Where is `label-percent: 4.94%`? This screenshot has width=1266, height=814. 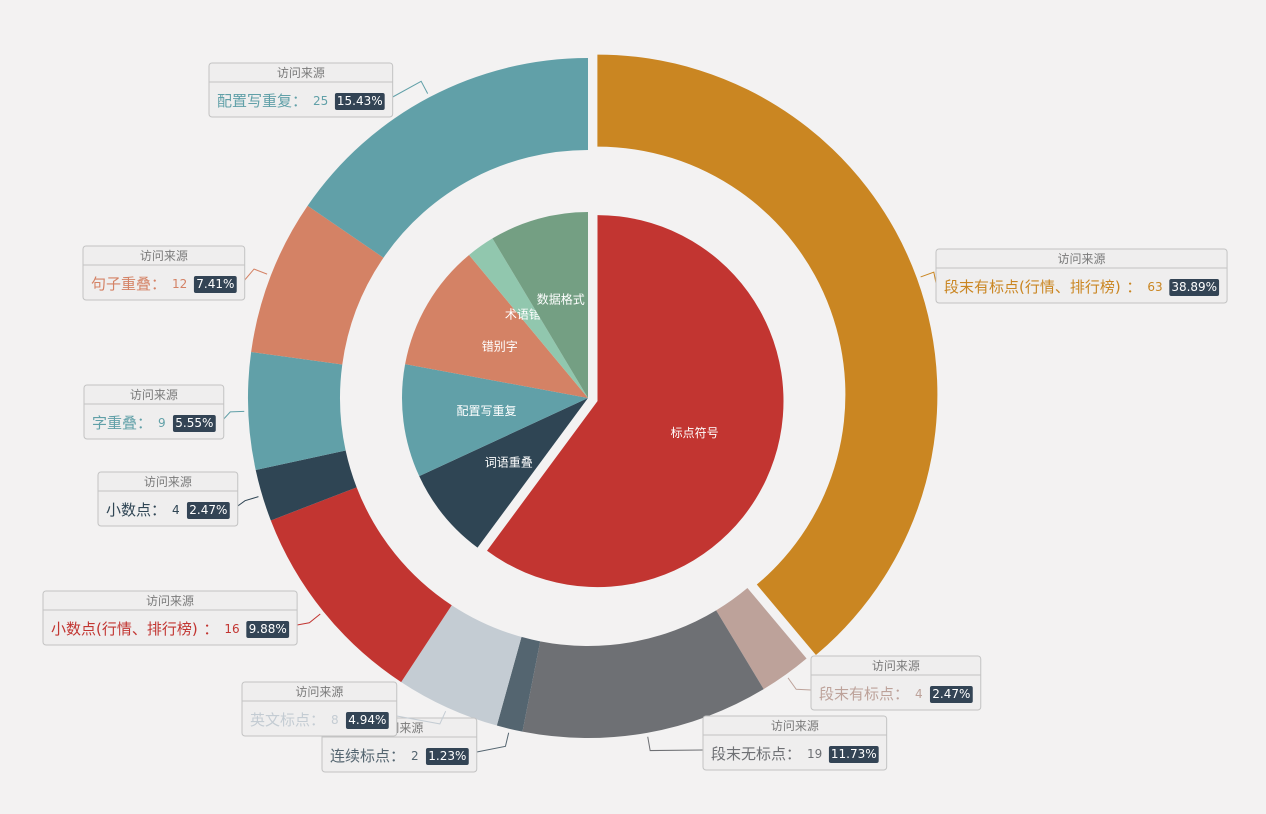 label-percent: 4.94% is located at coordinates (367, 720).